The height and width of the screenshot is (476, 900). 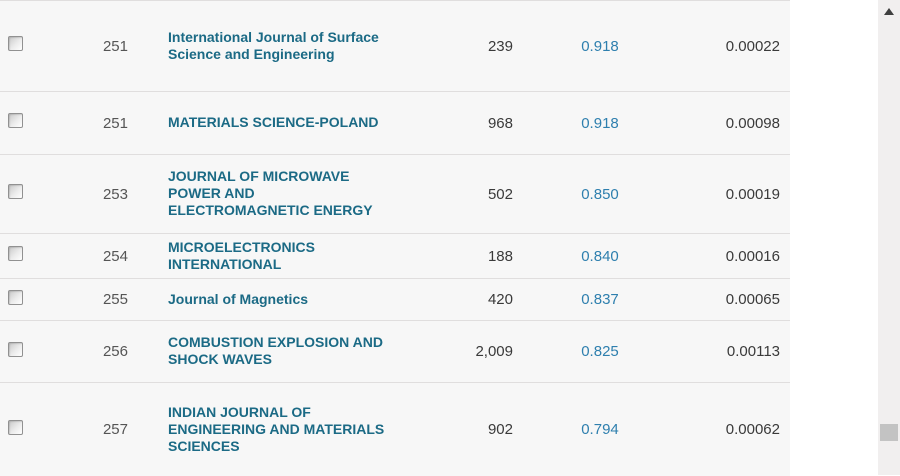 I want to click on impact-factor-link: 0.840, so click(x=600, y=256).